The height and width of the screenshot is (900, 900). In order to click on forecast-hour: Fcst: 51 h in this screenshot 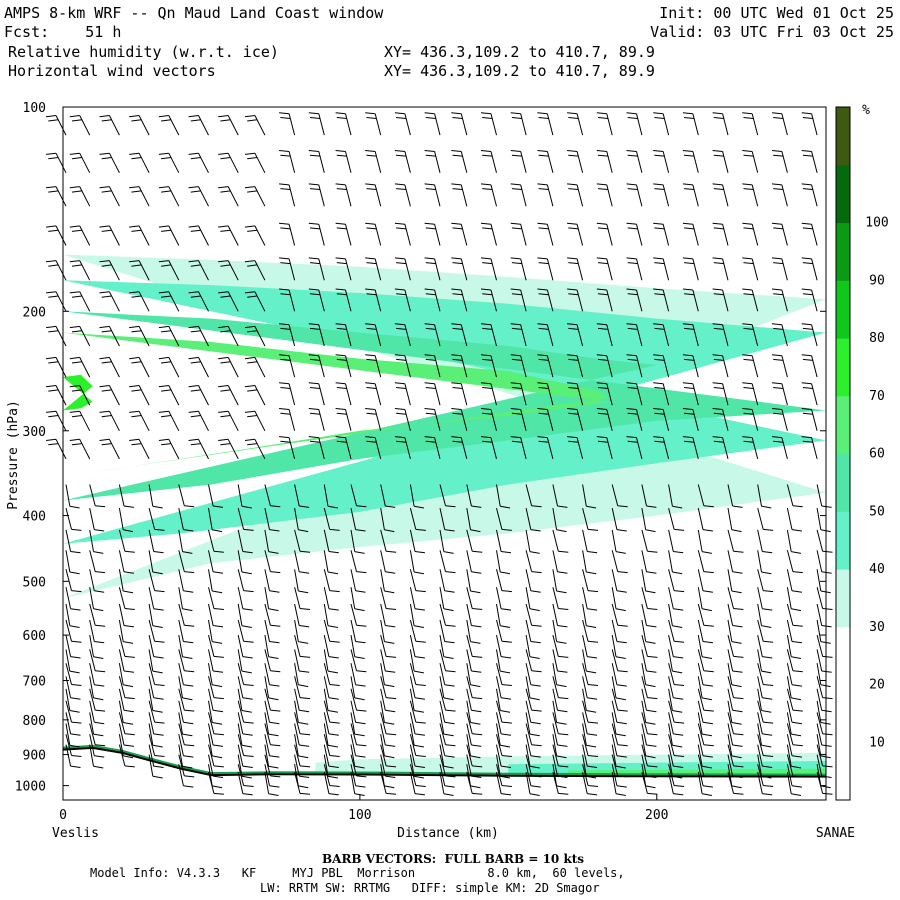, I will do `click(63, 32)`.